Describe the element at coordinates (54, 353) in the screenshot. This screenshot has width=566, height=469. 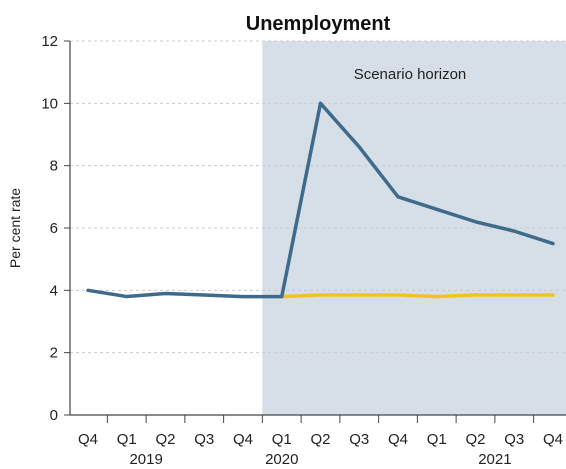
I see `y-tick-label: 2` at that location.